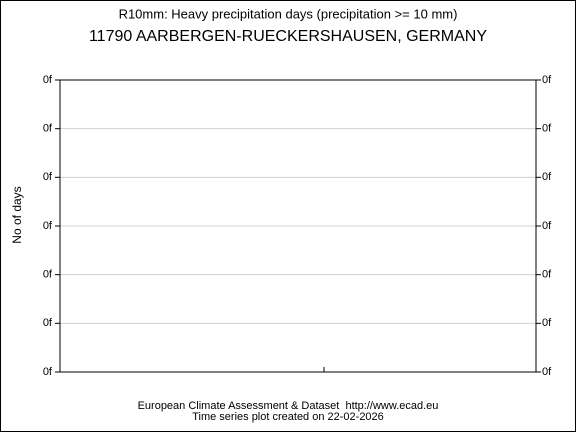 Image resolution: width=576 pixels, height=432 pixels. I want to click on chart-subtitle: 11790 AARBERGEN-RUECKERSHAUSEN, GERMANY, so click(288, 36).